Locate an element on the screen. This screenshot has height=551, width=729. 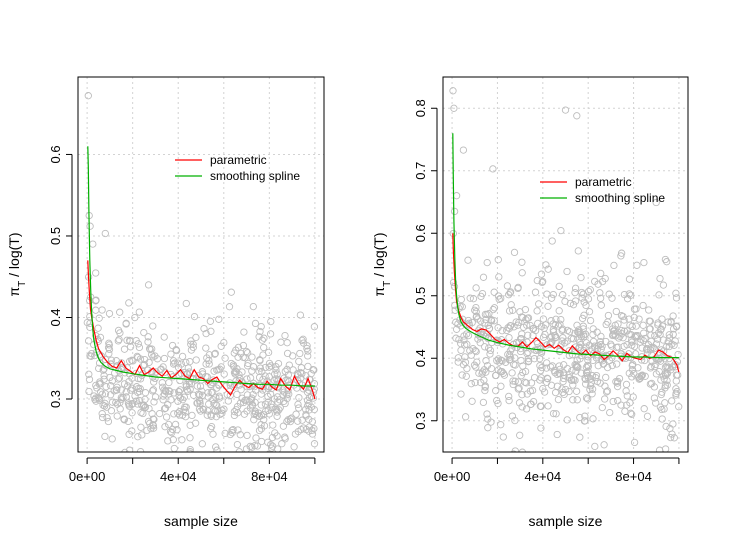
y-tick-label: 0.8 is located at coordinates (420, 108).